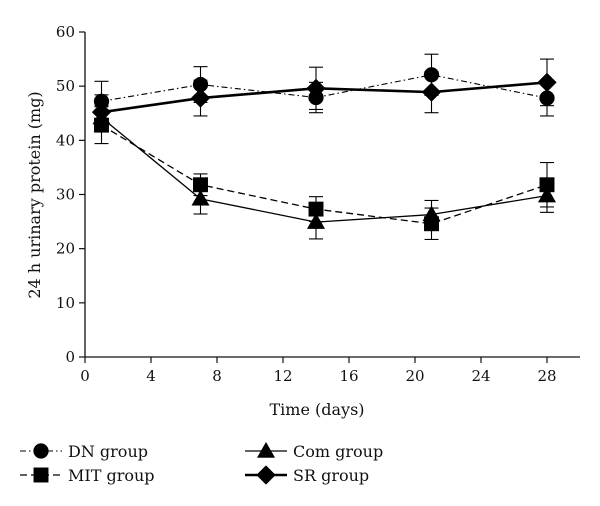  I want to click on y-tick-label: 10, so click(65, 303).